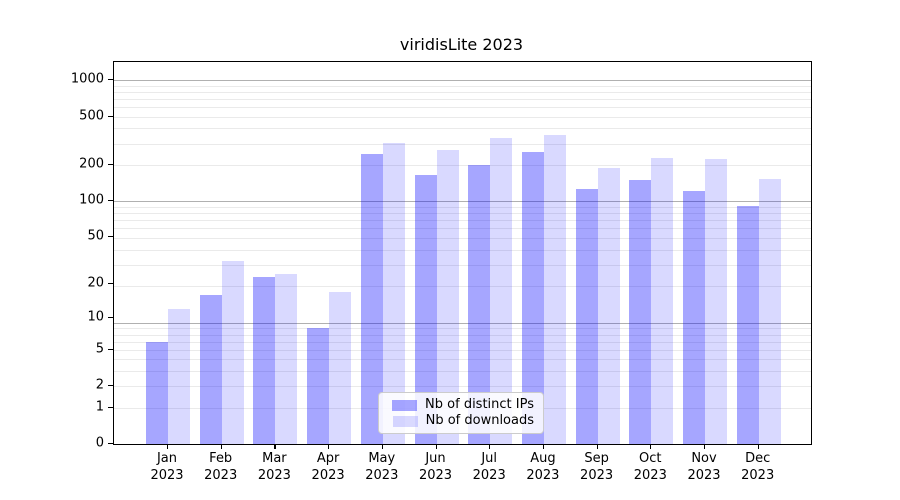 The height and width of the screenshot is (500, 900). What do you see at coordinates (435, 467) in the screenshot?
I see `x-tick-label: Jun 2023` at bounding box center [435, 467].